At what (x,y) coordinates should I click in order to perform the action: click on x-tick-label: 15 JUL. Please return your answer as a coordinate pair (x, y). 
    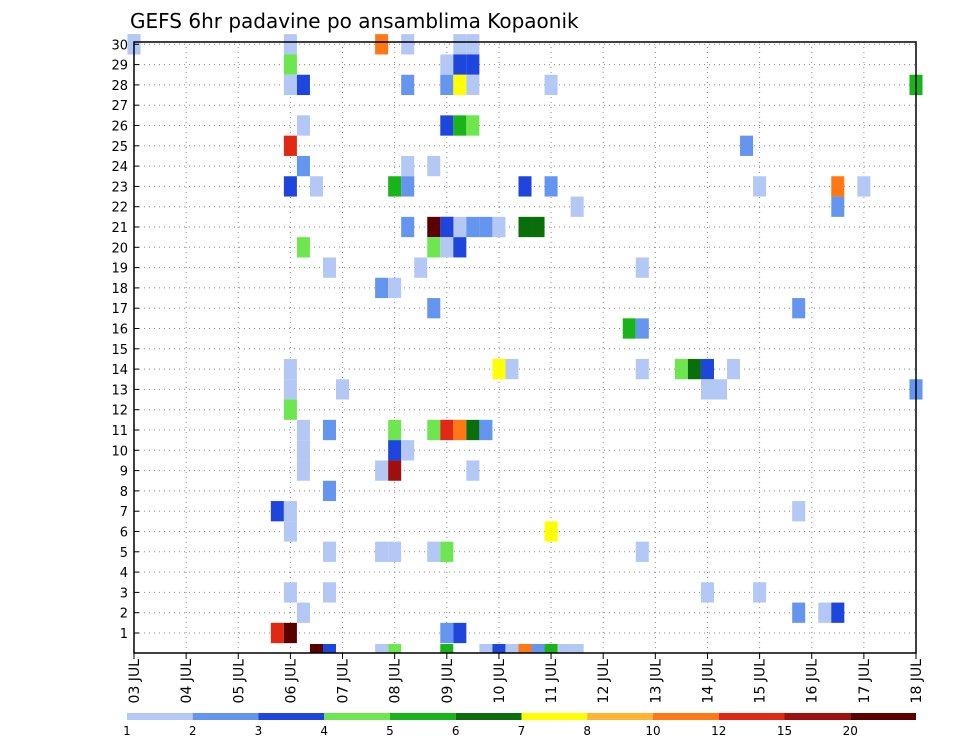
    Looking at the image, I should click on (761, 681).